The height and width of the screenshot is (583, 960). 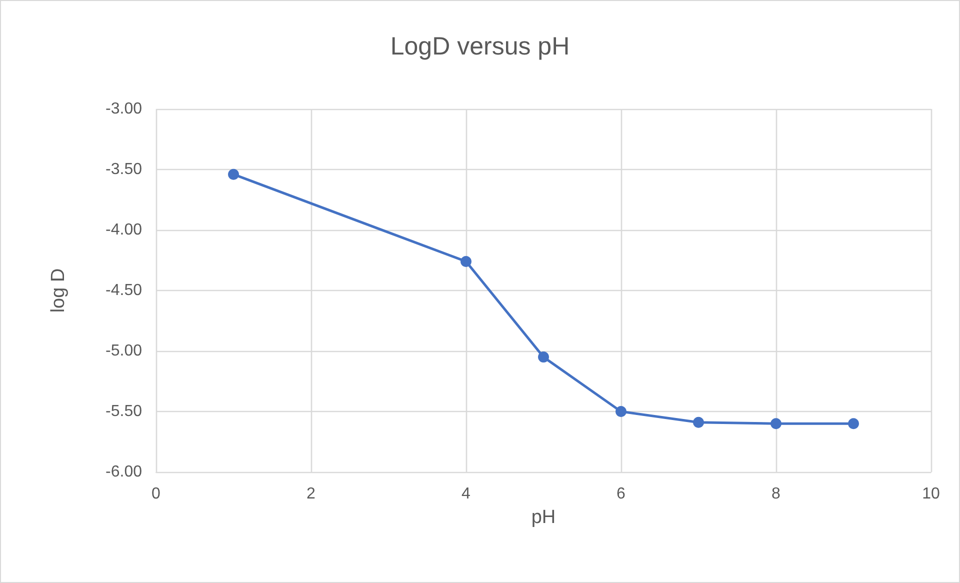 I want to click on y-tick-label: -6.00, so click(x=124, y=472).